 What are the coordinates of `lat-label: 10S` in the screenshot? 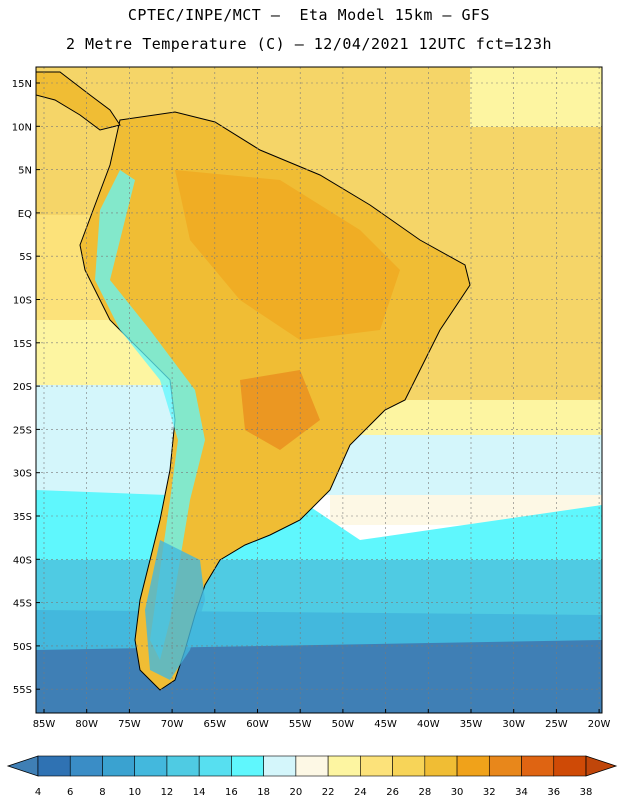 It's located at (22, 301).